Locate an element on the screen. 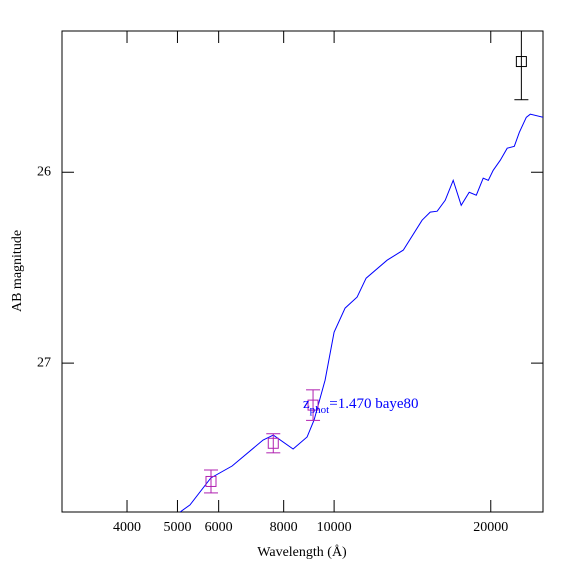  y-axis-label: AB magnitude is located at coordinates (17, 271).